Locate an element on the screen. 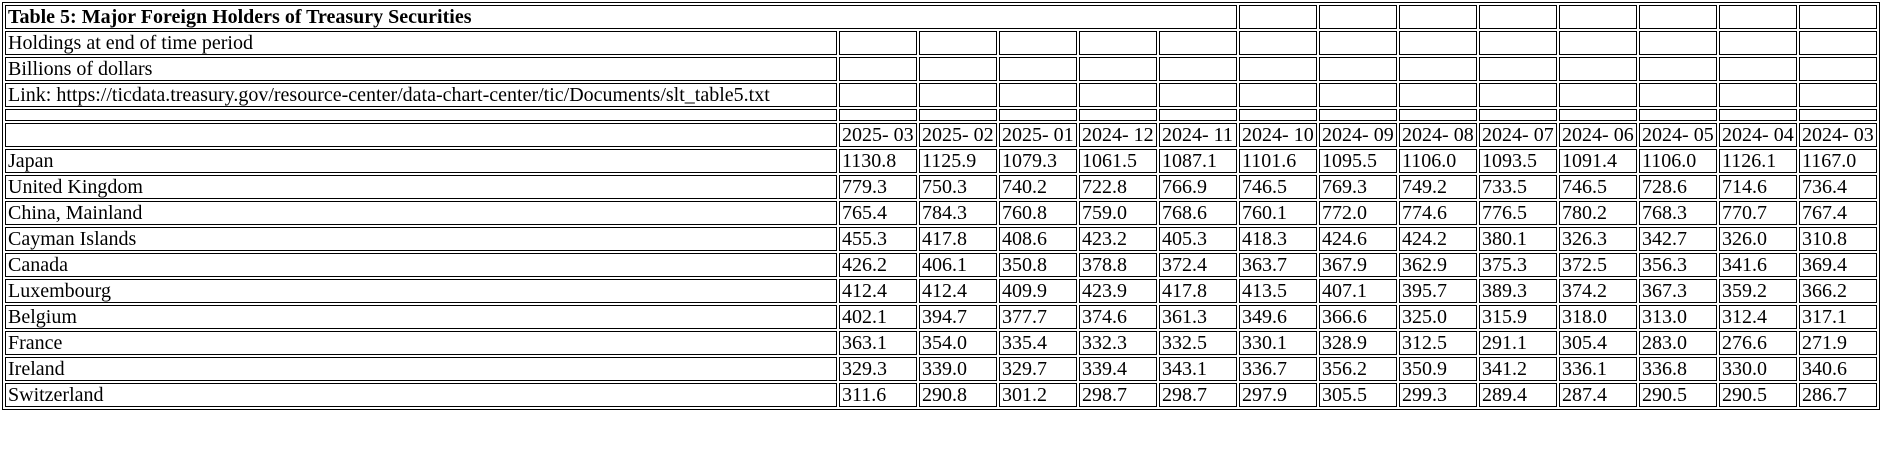 The width and height of the screenshot is (1882, 464). row-label-cell: Cayman Islands is located at coordinates (421, 239).